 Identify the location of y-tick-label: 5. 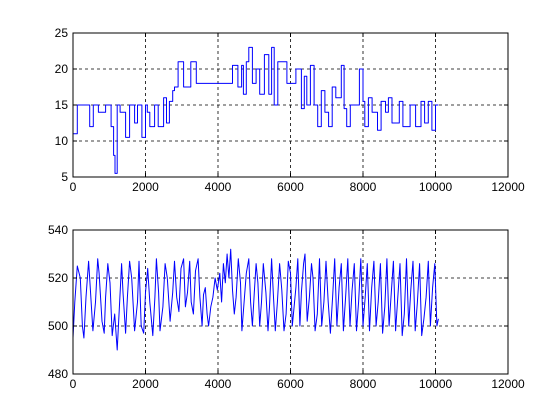
(64, 177).